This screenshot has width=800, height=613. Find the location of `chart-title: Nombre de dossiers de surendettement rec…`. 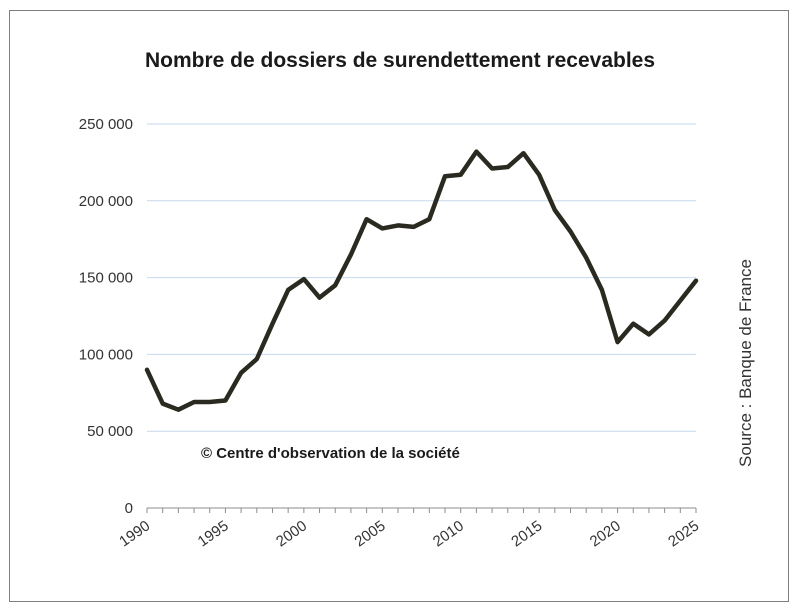

chart-title: Nombre de dossiers de surendettement rec… is located at coordinates (400, 60).